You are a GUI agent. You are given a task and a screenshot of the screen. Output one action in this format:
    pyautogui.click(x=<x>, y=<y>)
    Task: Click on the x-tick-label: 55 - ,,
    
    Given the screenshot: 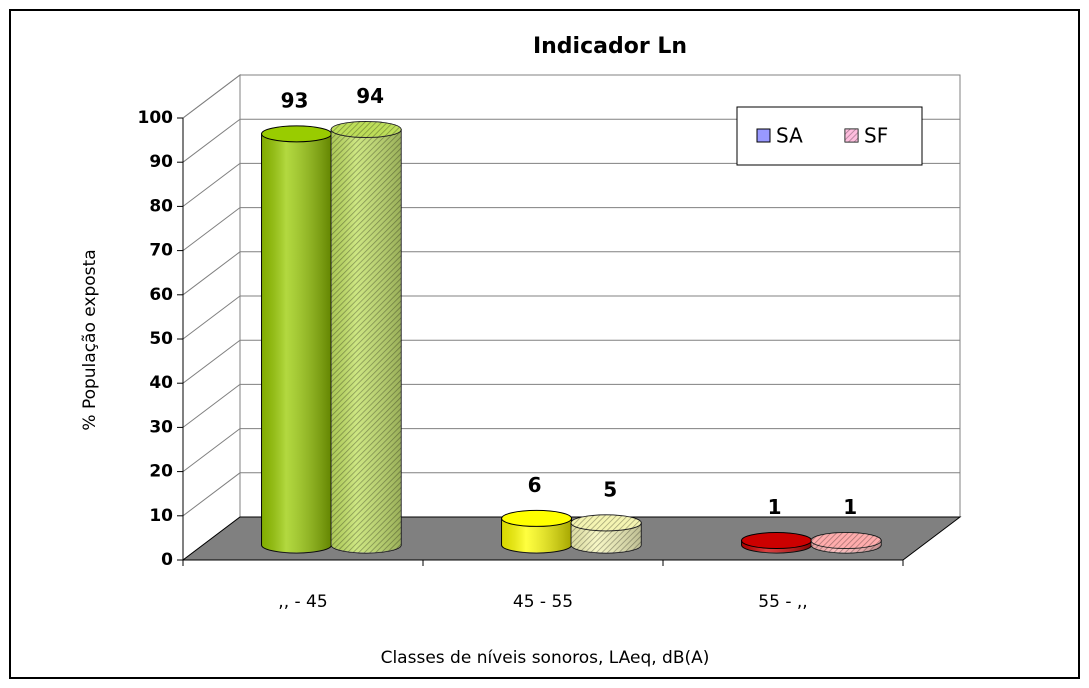 What is the action you would take?
    pyautogui.click(x=782, y=602)
    